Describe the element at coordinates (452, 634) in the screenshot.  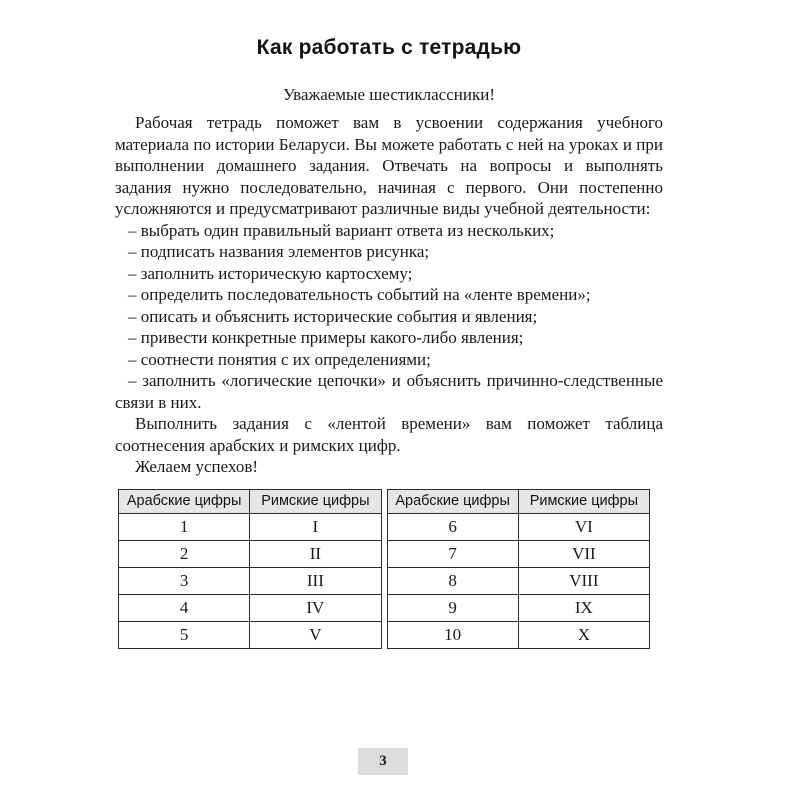
I see `arabic-cell: 10` at that location.